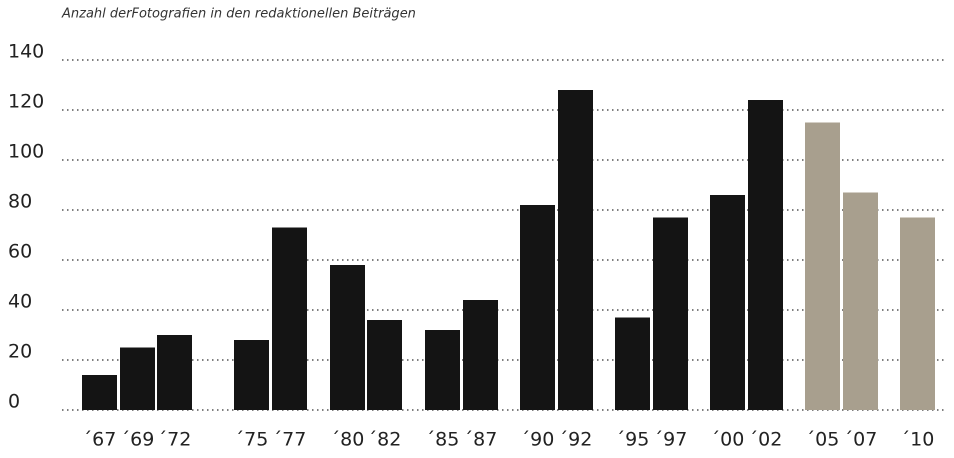  What do you see at coordinates (443, 440) in the screenshot?
I see `x-tick-label: ´85` at bounding box center [443, 440].